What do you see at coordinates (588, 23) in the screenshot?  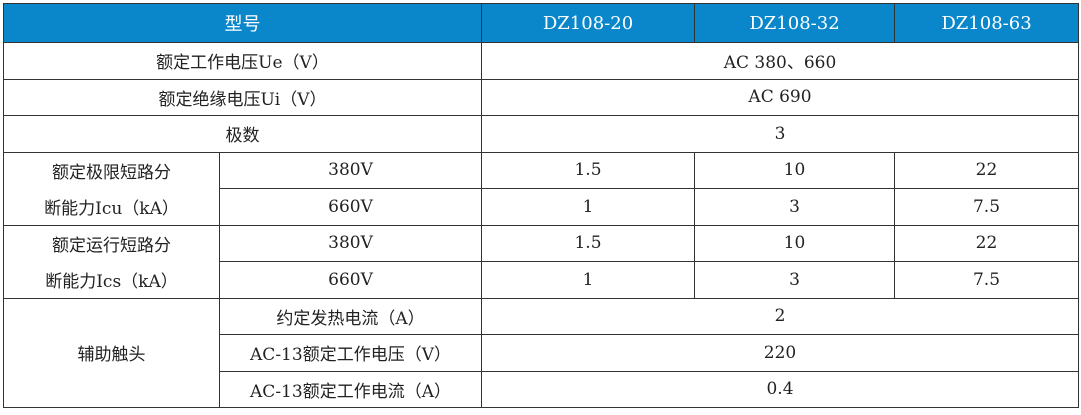 I see `model-dz108-20: DZ108-20` at bounding box center [588, 23].